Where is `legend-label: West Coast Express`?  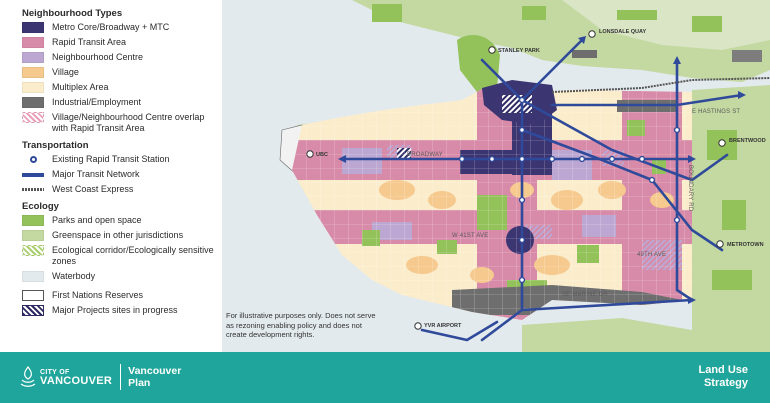
legend-label: West Coast Express is located at coordinates (93, 189).